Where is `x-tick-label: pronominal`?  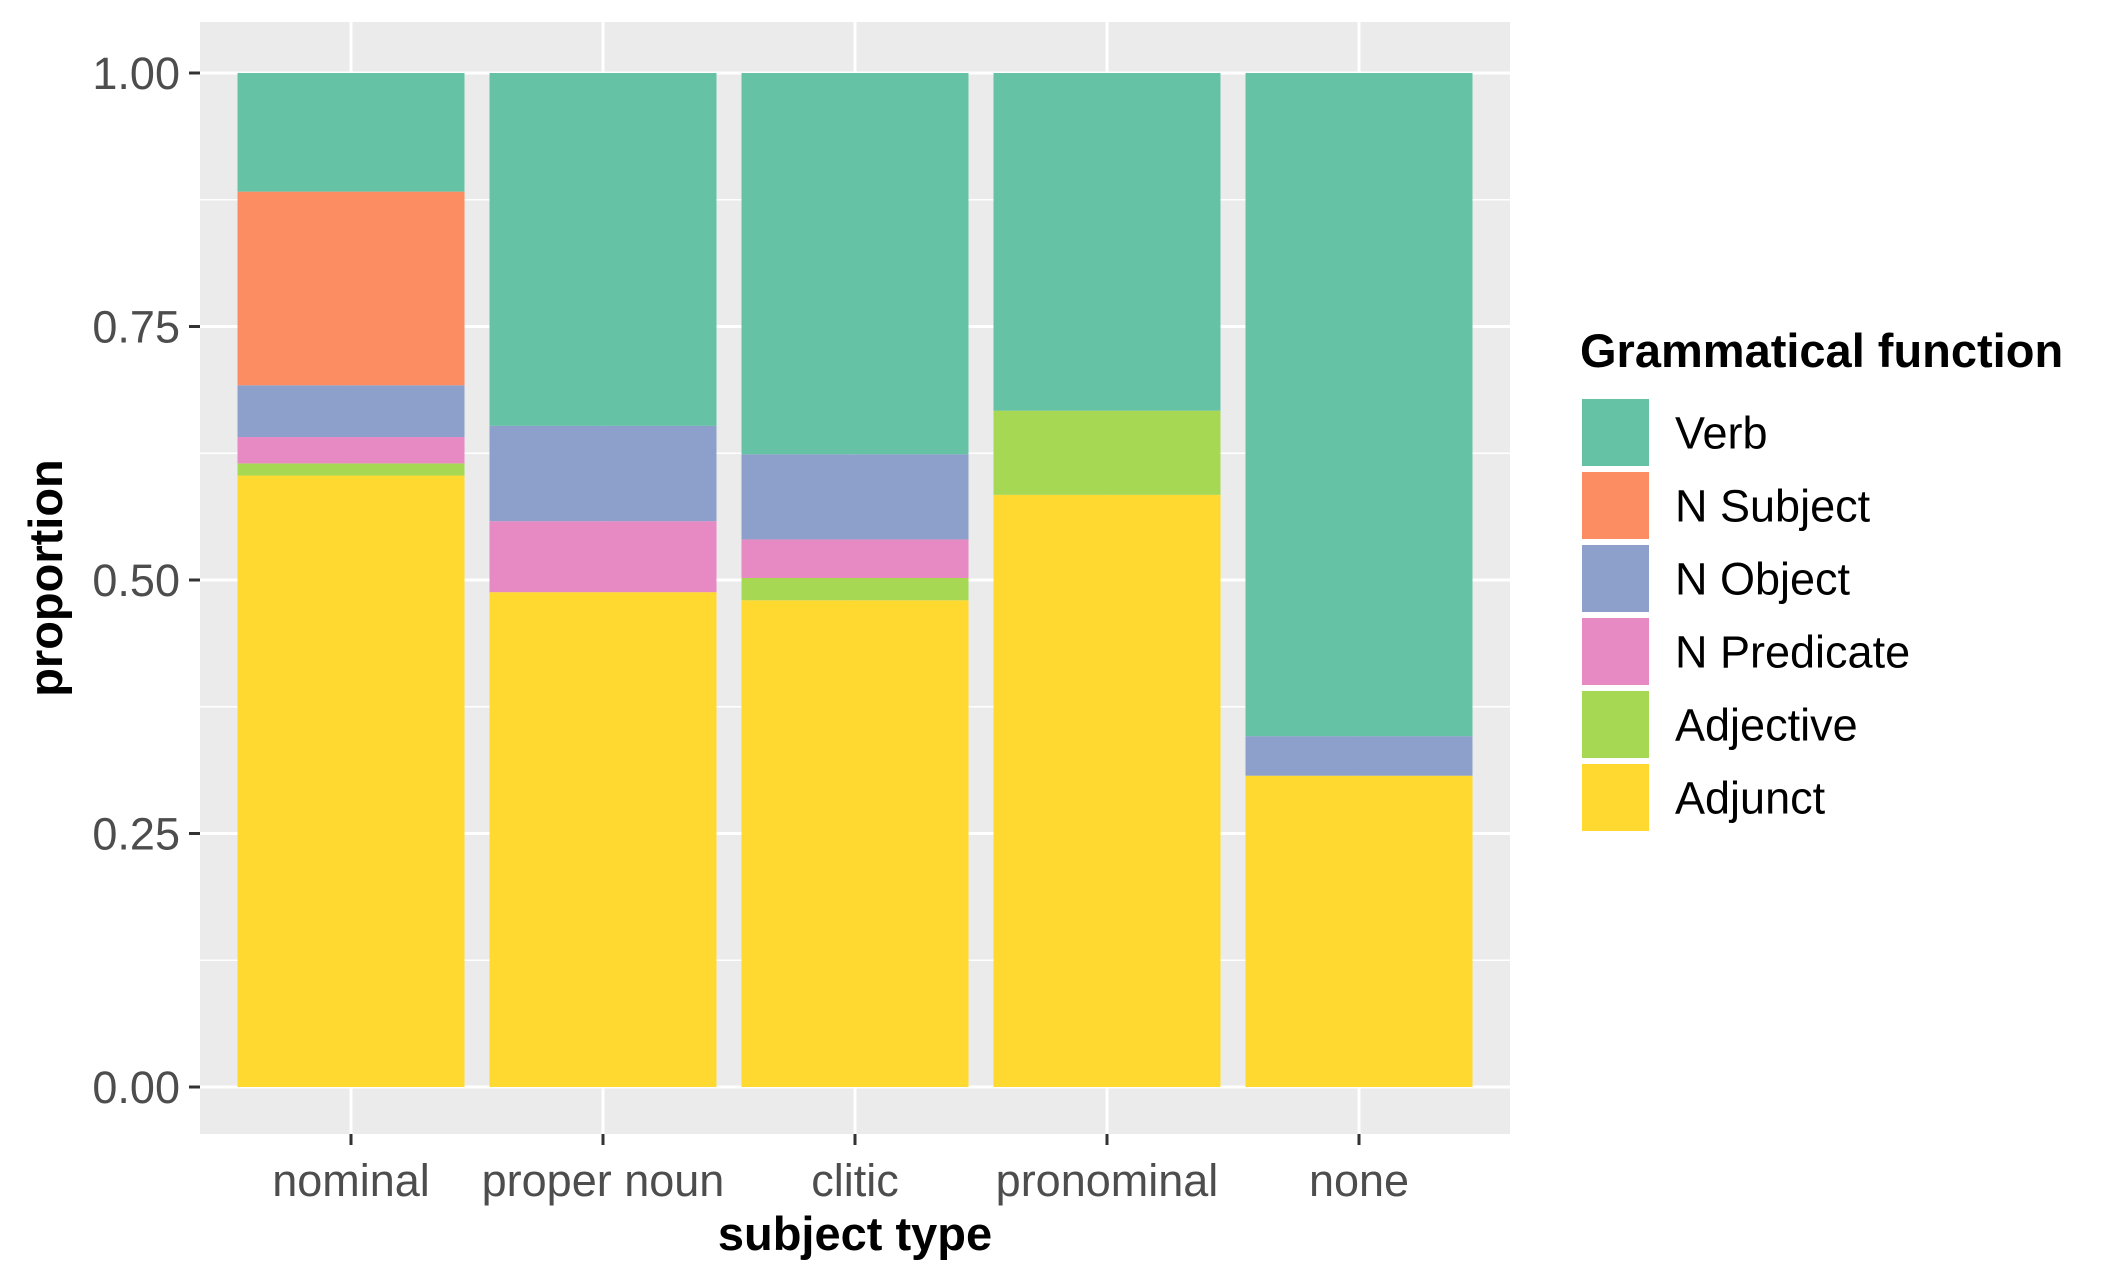 x-tick-label: pronominal is located at coordinates (1107, 1180).